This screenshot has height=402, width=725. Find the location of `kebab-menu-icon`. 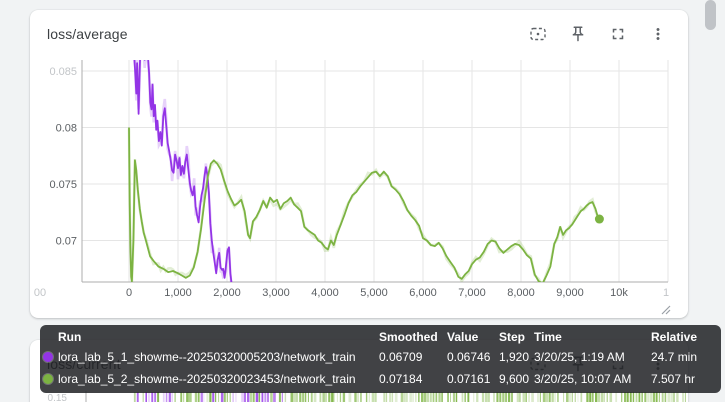

kebab-menu-icon is located at coordinates (658, 34).